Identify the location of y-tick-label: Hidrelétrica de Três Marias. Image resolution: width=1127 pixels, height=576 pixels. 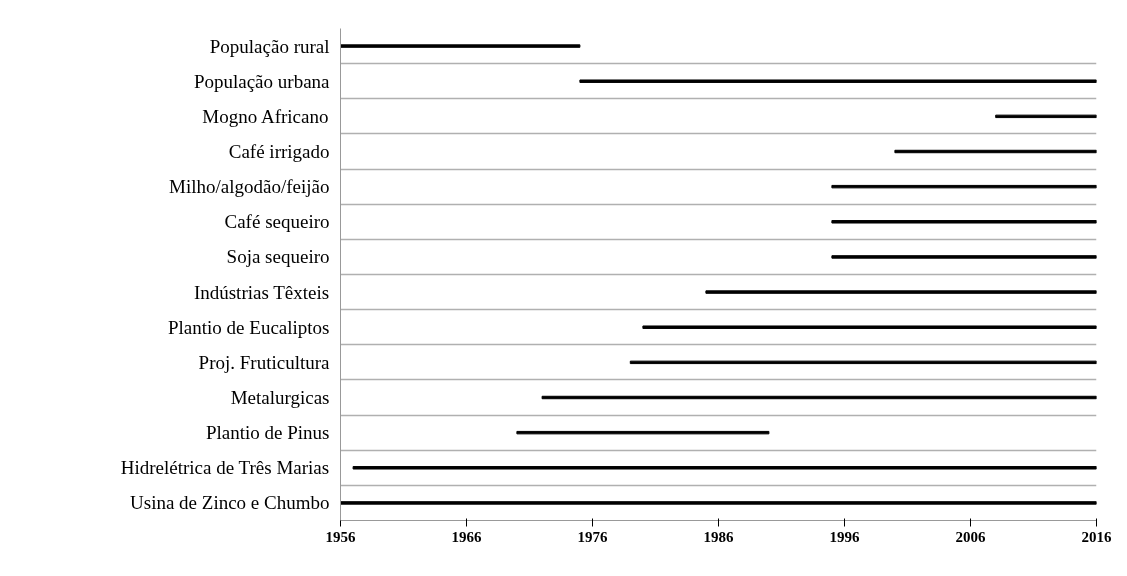
(225, 468).